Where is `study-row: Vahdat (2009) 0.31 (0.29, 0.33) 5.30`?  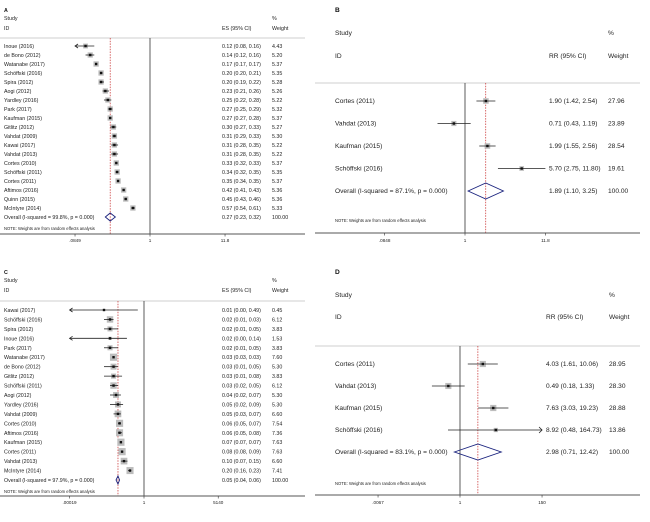
study-row: Vahdat (2009) 0.31 (0.29, 0.33) 5.30 is located at coordinates (143, 136).